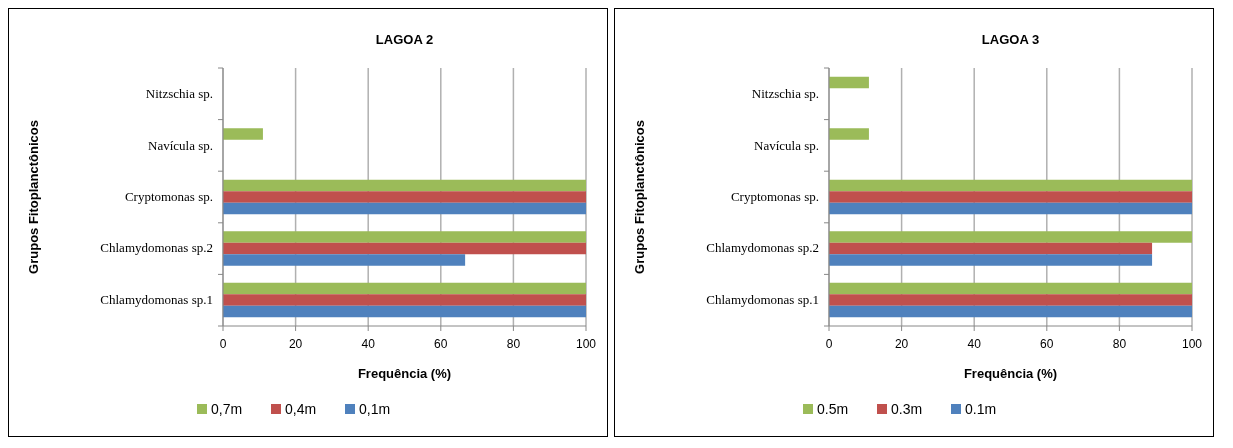  Describe the element at coordinates (833, 409) in the screenshot. I see `legend-label: 0.5m` at that location.